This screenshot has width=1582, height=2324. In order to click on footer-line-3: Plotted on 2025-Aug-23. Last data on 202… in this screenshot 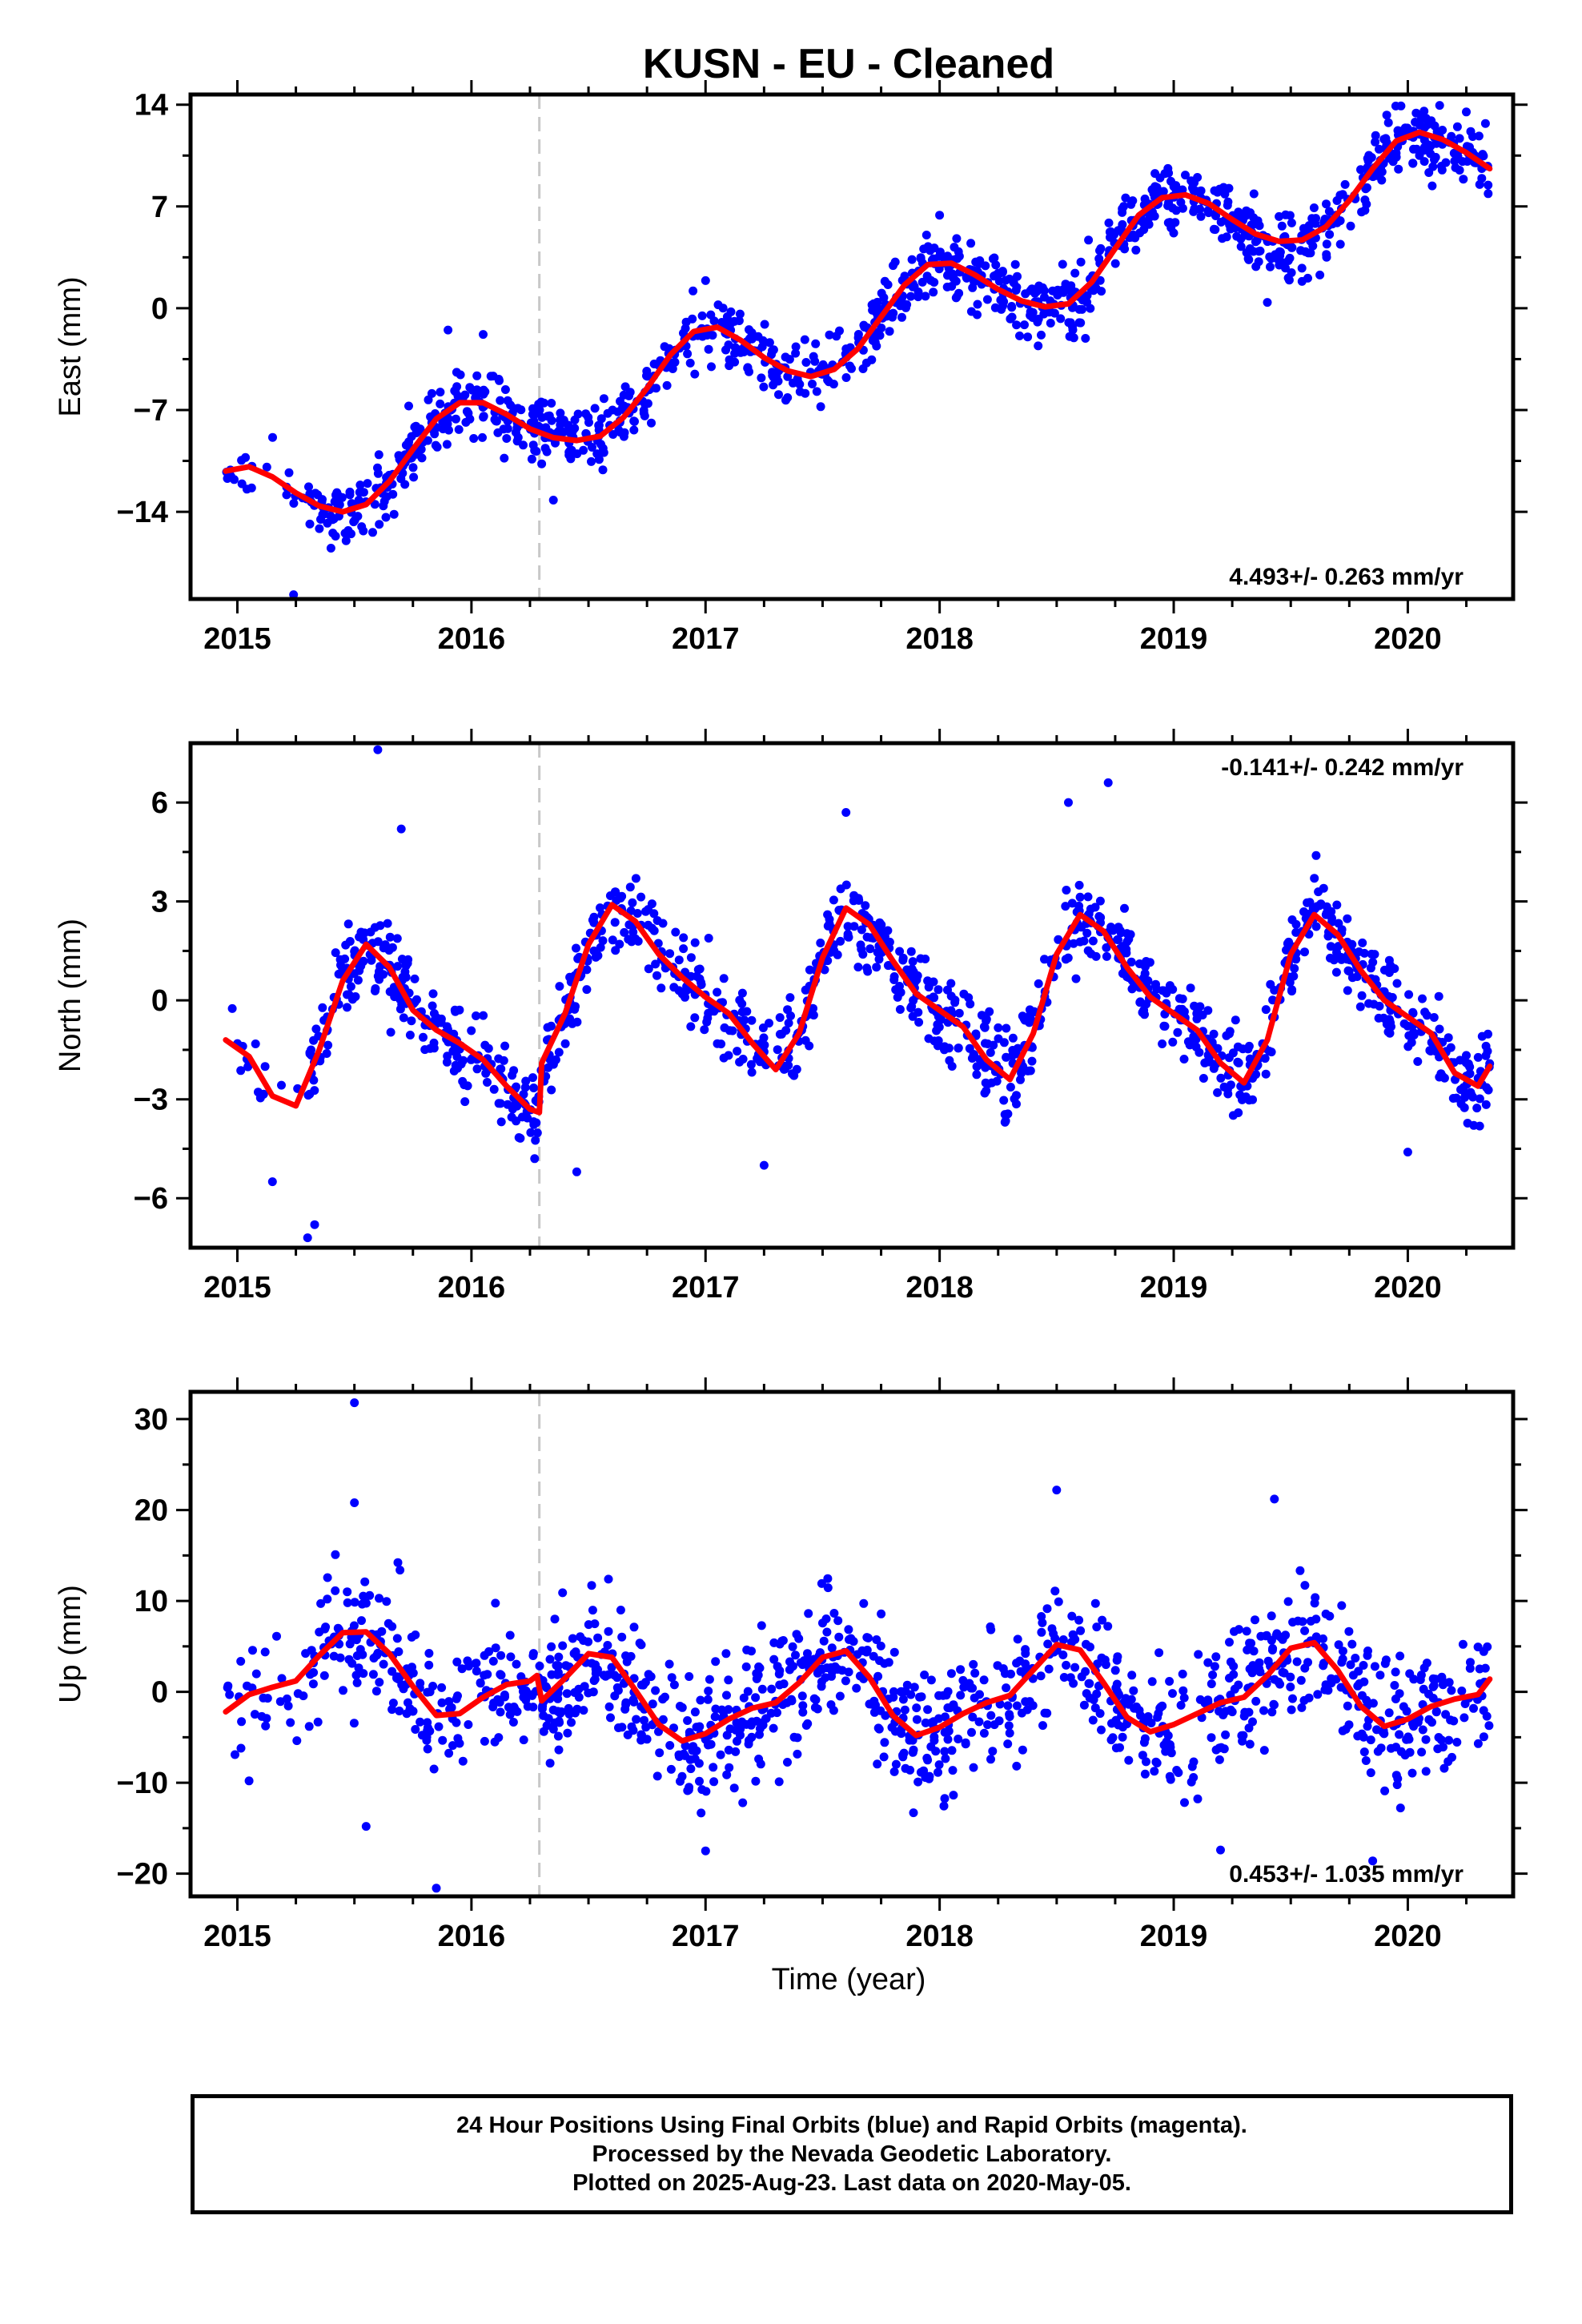, I will do `click(851, 2183)`.